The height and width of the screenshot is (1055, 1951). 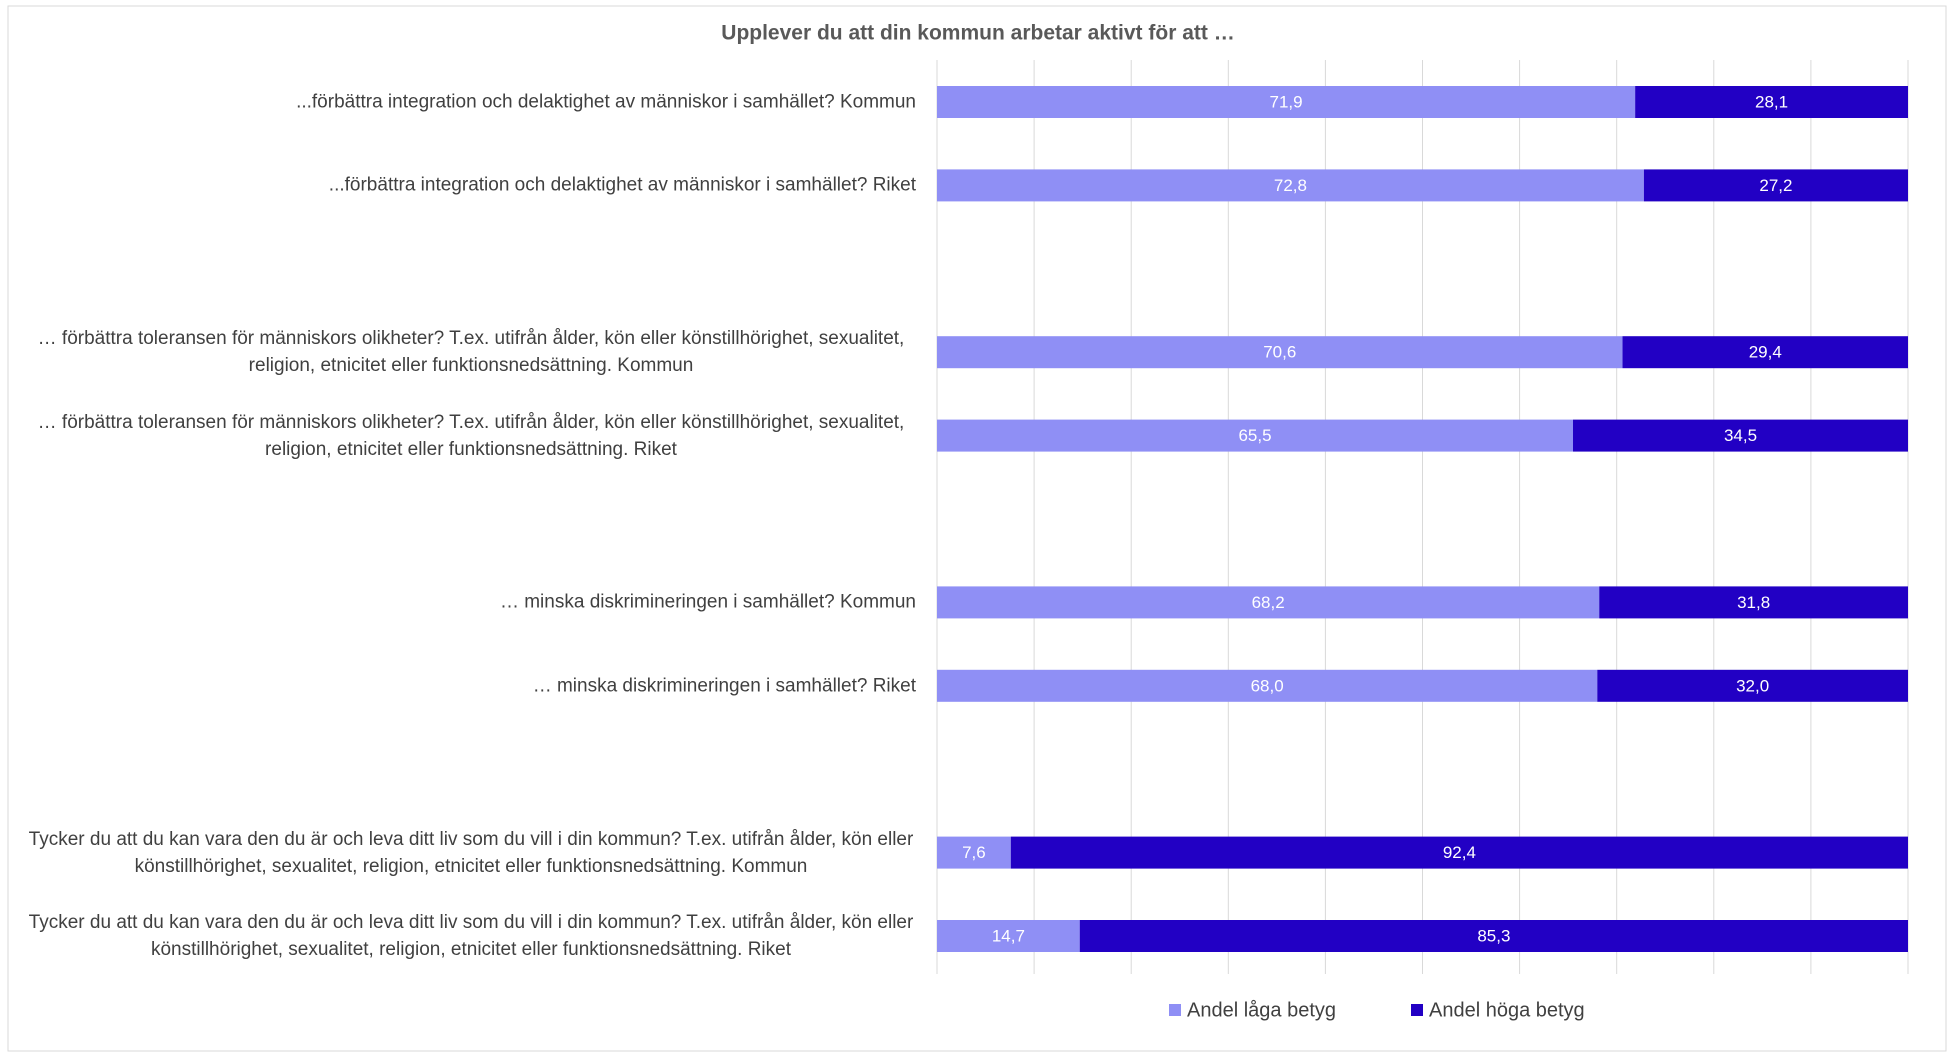 I want to click on data-label: 7,6, so click(x=974, y=852).